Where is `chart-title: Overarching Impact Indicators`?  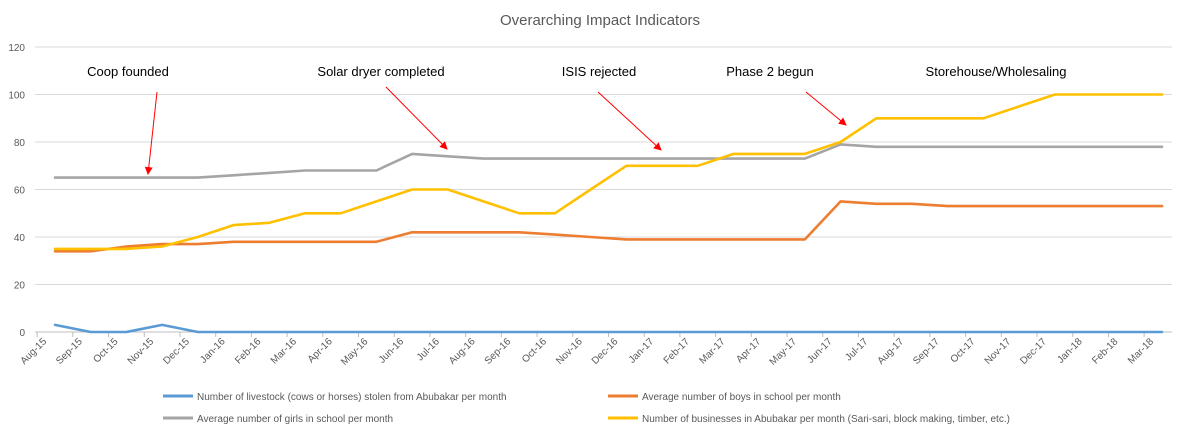
chart-title: Overarching Impact Indicators is located at coordinates (600, 20).